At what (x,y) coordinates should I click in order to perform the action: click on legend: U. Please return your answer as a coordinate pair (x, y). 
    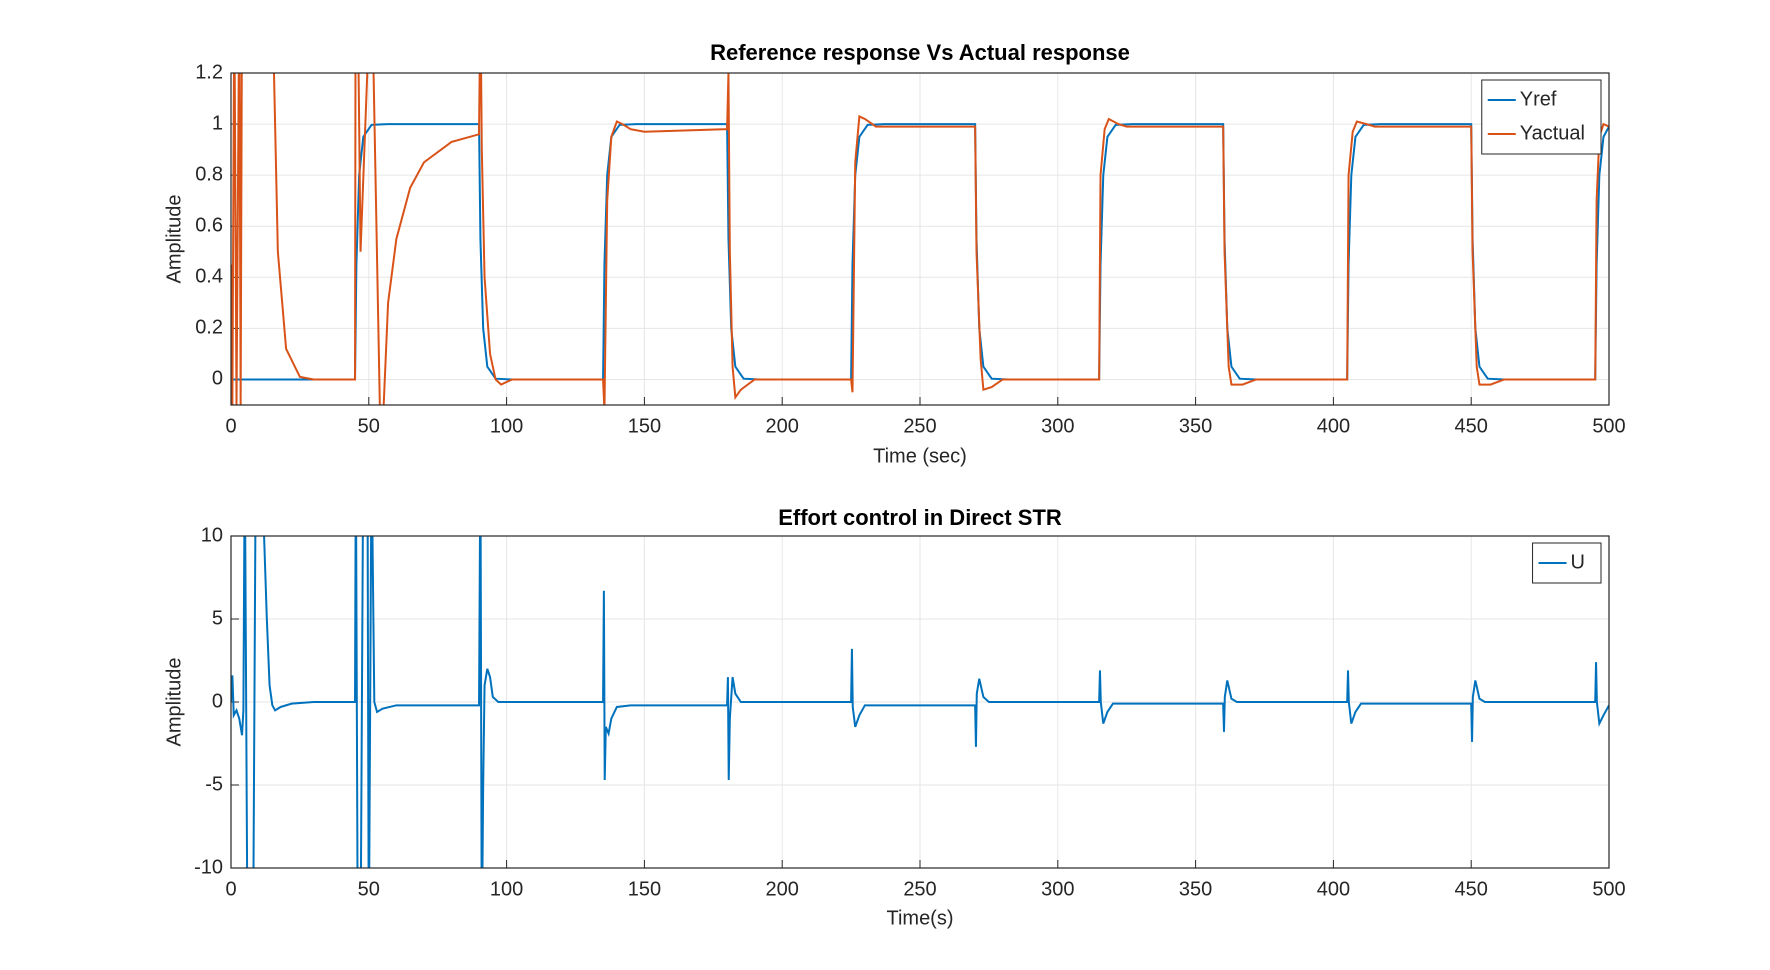
    Looking at the image, I should click on (1567, 563).